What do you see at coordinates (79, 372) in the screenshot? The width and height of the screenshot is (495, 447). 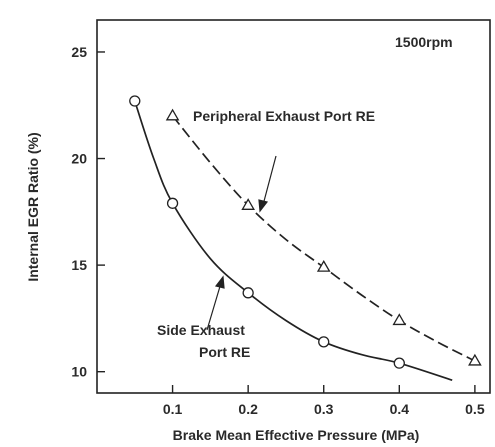 I see `y-tick-label: 10` at bounding box center [79, 372].